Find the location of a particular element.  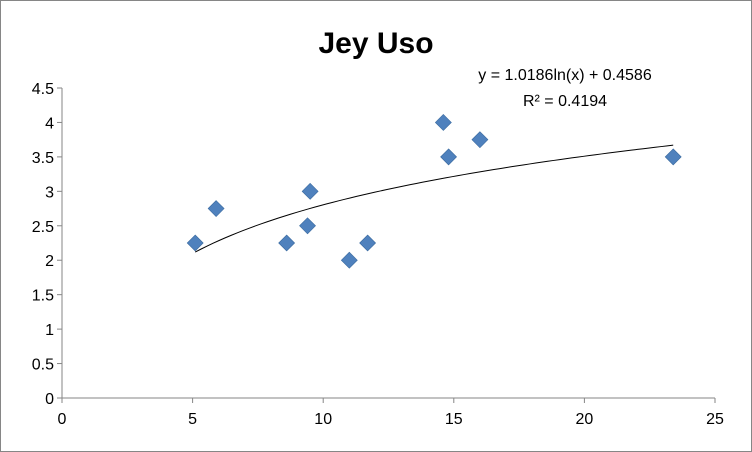

y-tick-label: 1.5 is located at coordinates (43, 296).